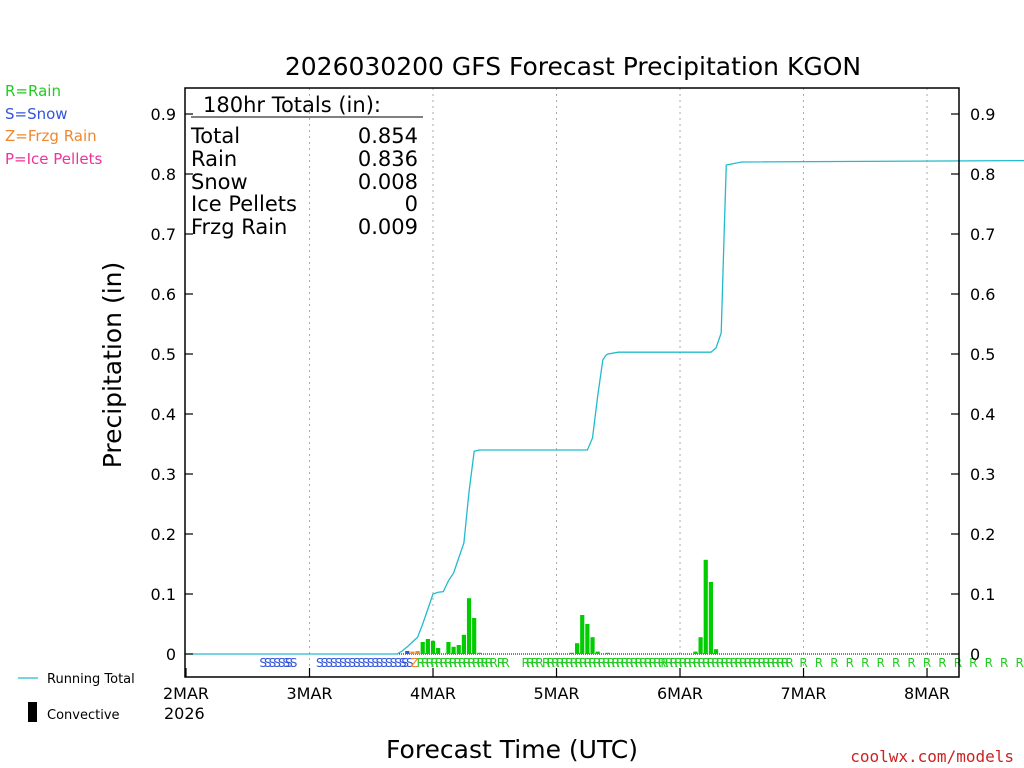  Describe the element at coordinates (53, 159) in the screenshot. I see `legend-ice-pellets: P=Ice Pellets` at that location.